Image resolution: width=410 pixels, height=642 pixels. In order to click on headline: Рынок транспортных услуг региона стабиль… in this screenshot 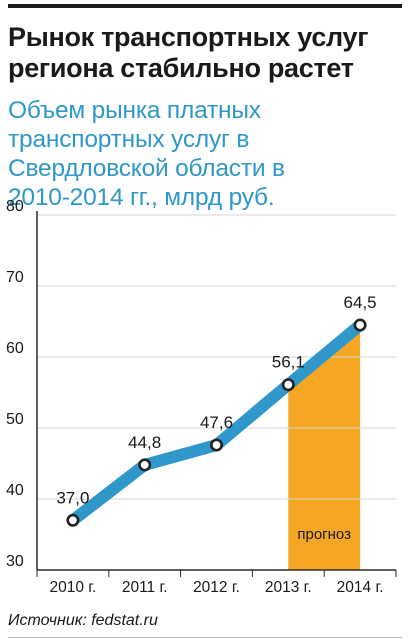, I will do `click(188, 52)`.